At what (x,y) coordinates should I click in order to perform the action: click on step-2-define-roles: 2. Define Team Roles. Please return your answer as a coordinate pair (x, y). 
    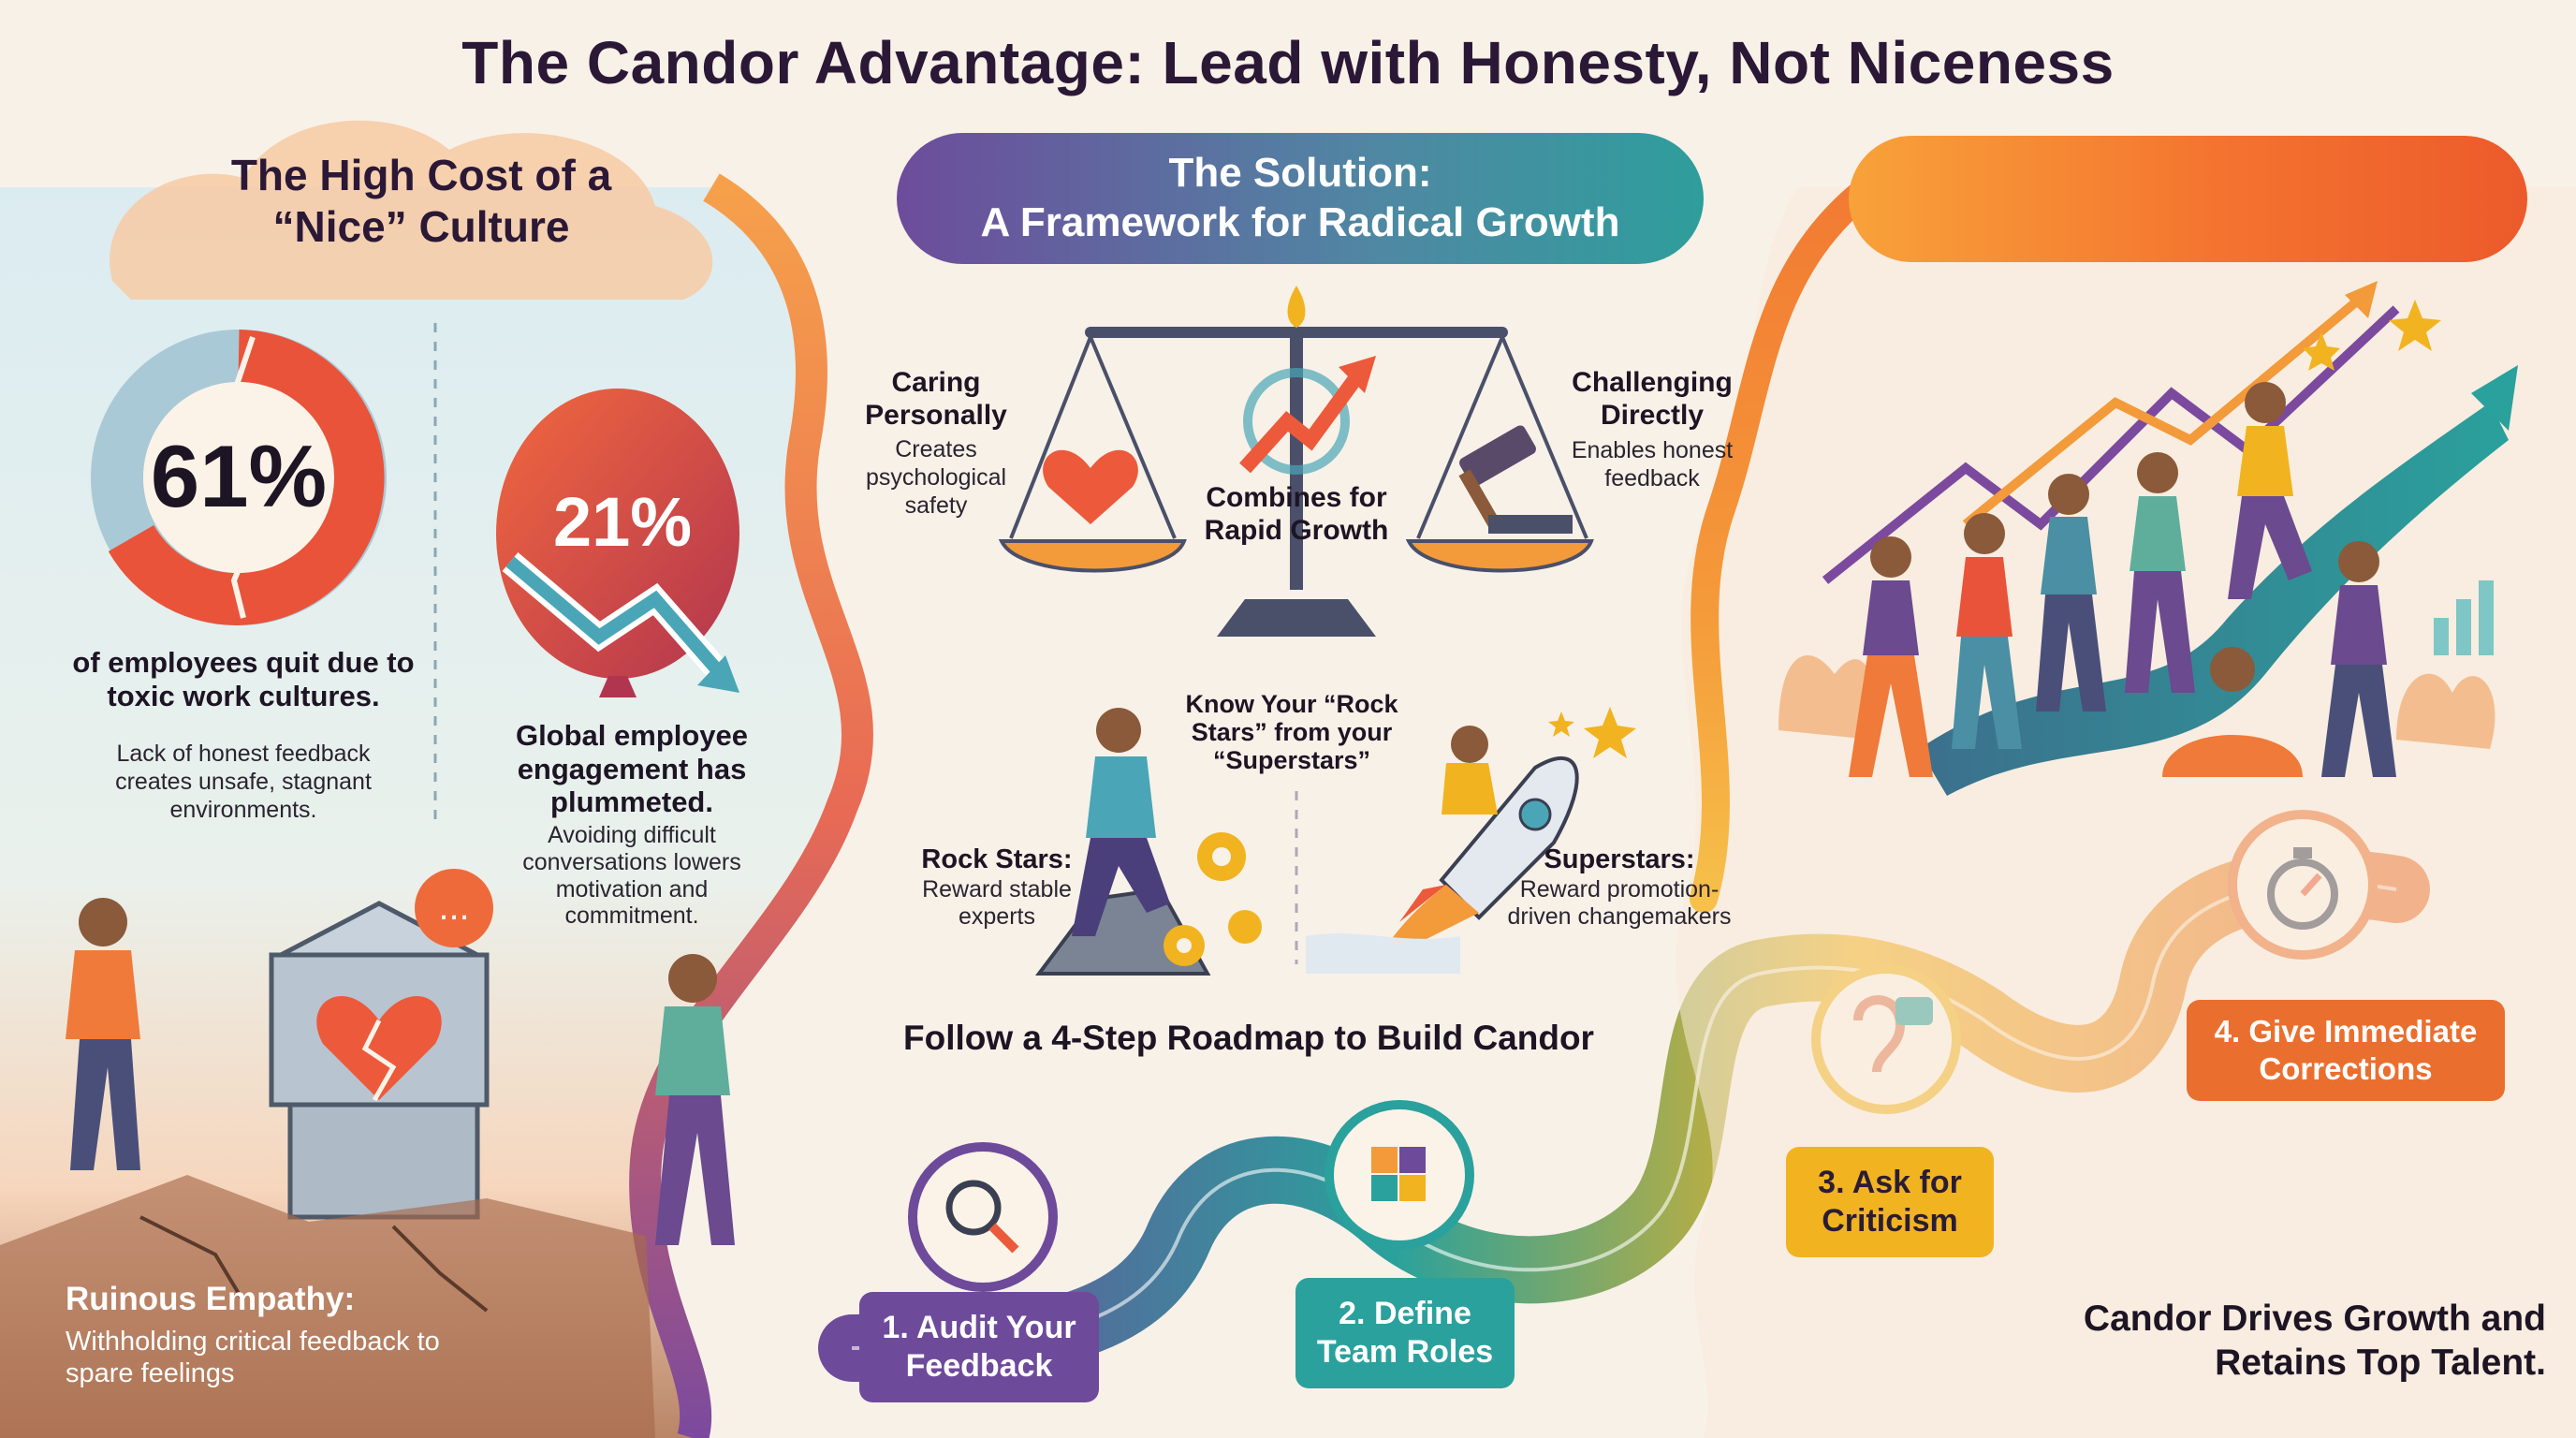
    Looking at the image, I should click on (1405, 1333).